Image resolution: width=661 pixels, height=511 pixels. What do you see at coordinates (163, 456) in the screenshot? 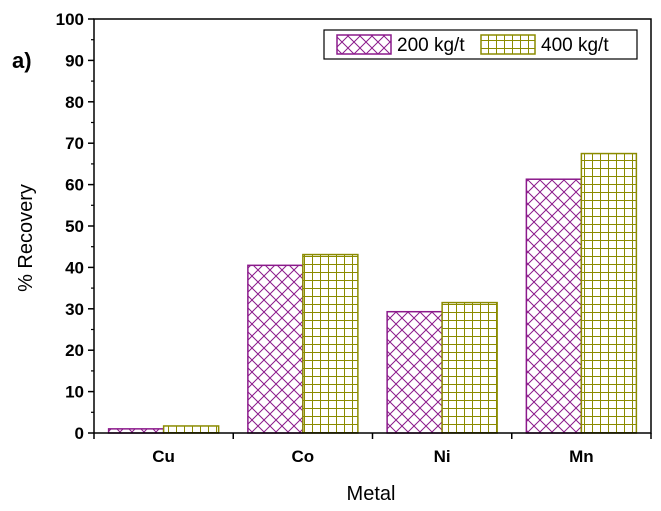
I see `x-tick-label-cu: Cu` at bounding box center [163, 456].